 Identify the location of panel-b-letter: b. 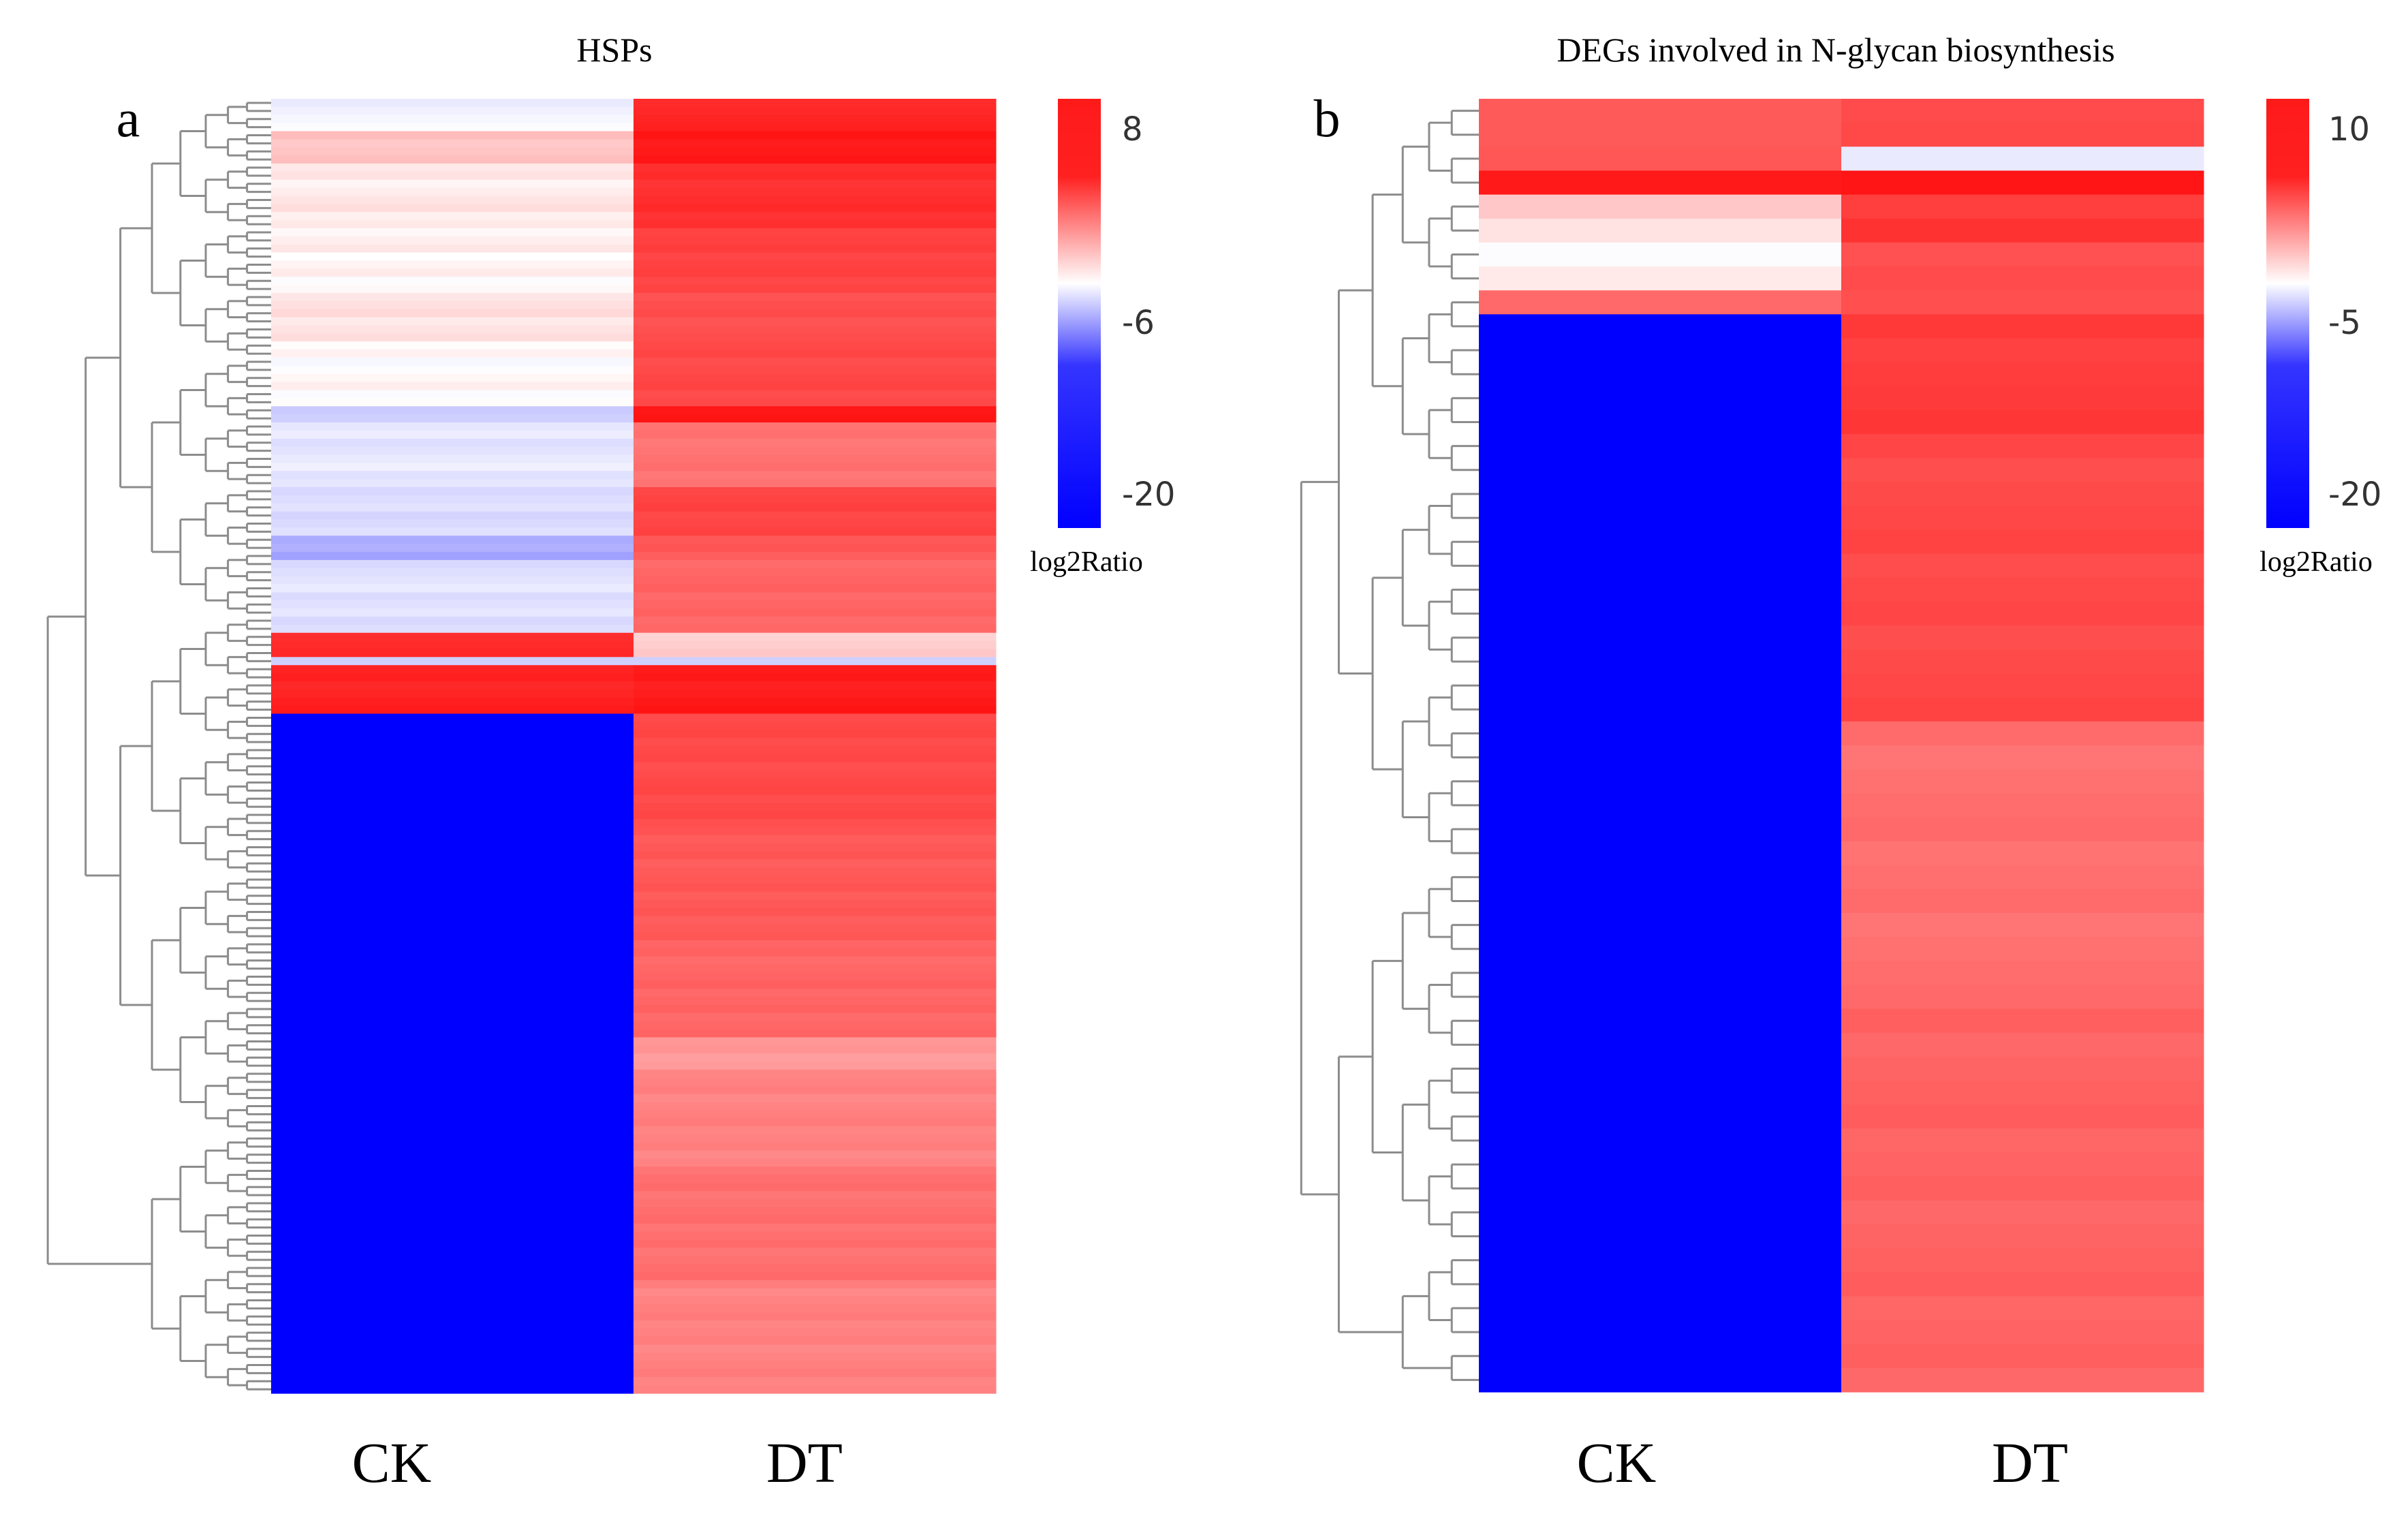
(1327, 118).